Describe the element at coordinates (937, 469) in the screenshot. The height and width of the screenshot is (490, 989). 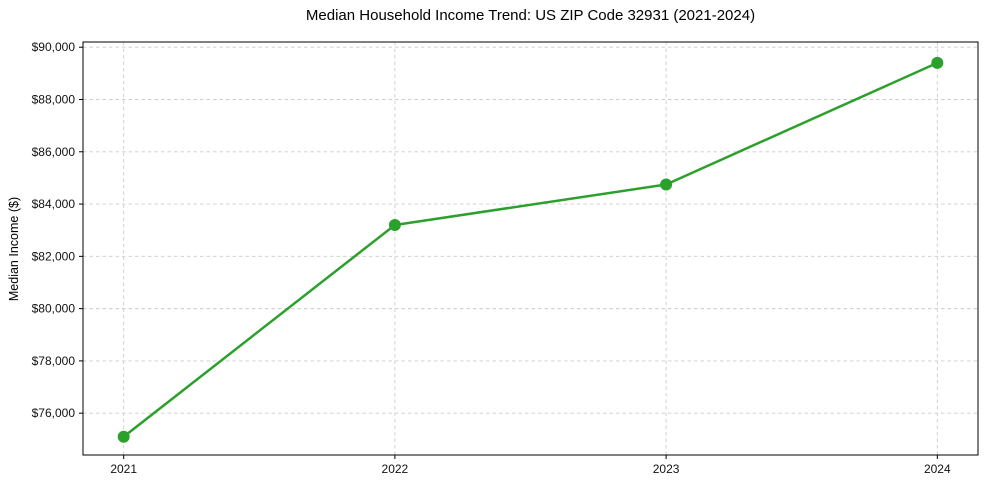
I see `x-tick-label: 2024` at that location.